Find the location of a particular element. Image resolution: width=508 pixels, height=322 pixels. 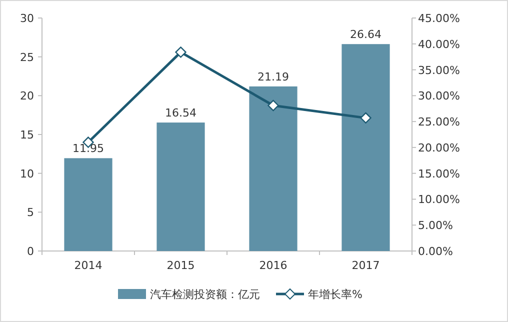

data-label: 16.54 is located at coordinates (180, 113).